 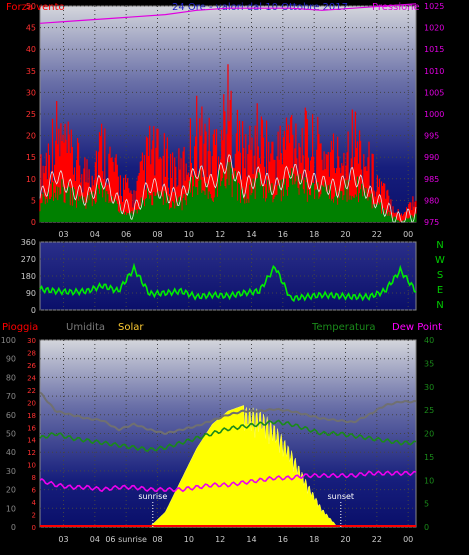 I want to click on temperature-tick-label: 0, so click(x=426, y=527).